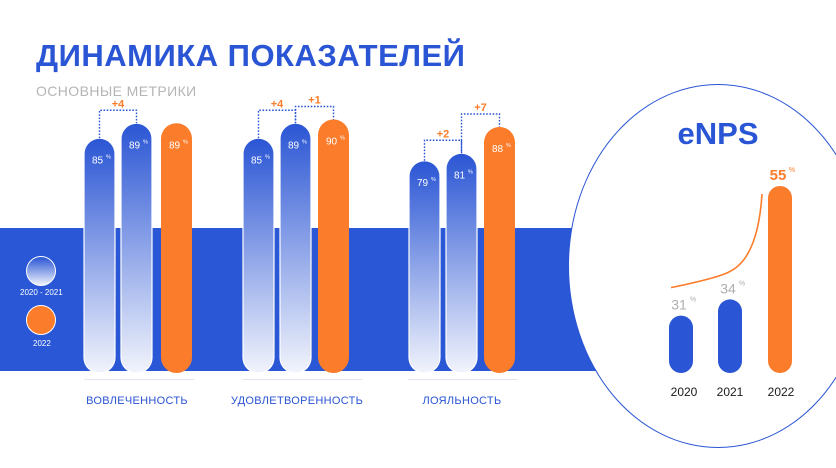  I want to click on legend-swatch-gradient, so click(41, 271).